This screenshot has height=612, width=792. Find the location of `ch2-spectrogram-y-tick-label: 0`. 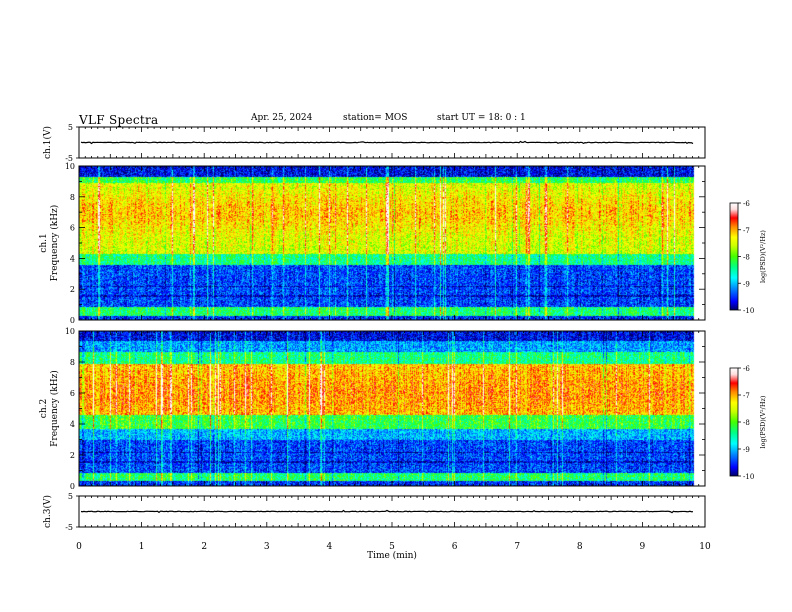

ch2-spectrogram-y-tick-label: 0 is located at coordinates (72, 486).